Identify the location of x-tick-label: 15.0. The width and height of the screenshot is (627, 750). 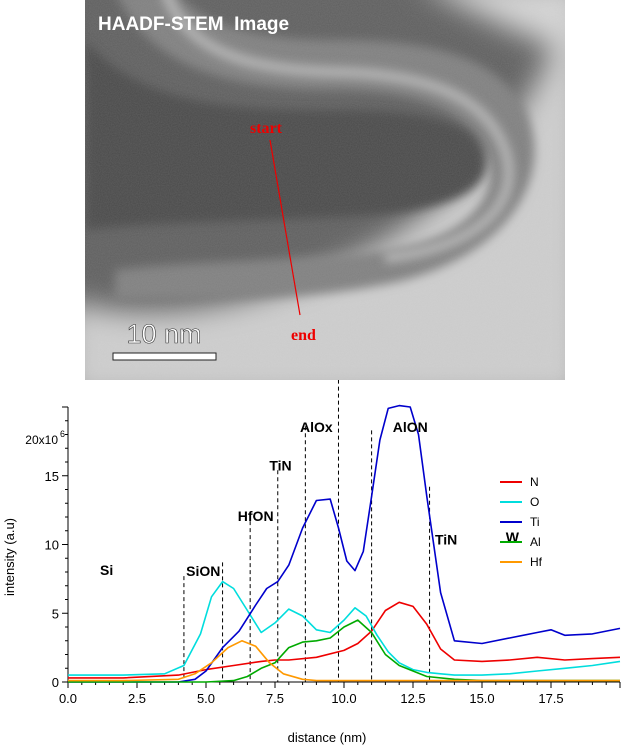
(481, 698).